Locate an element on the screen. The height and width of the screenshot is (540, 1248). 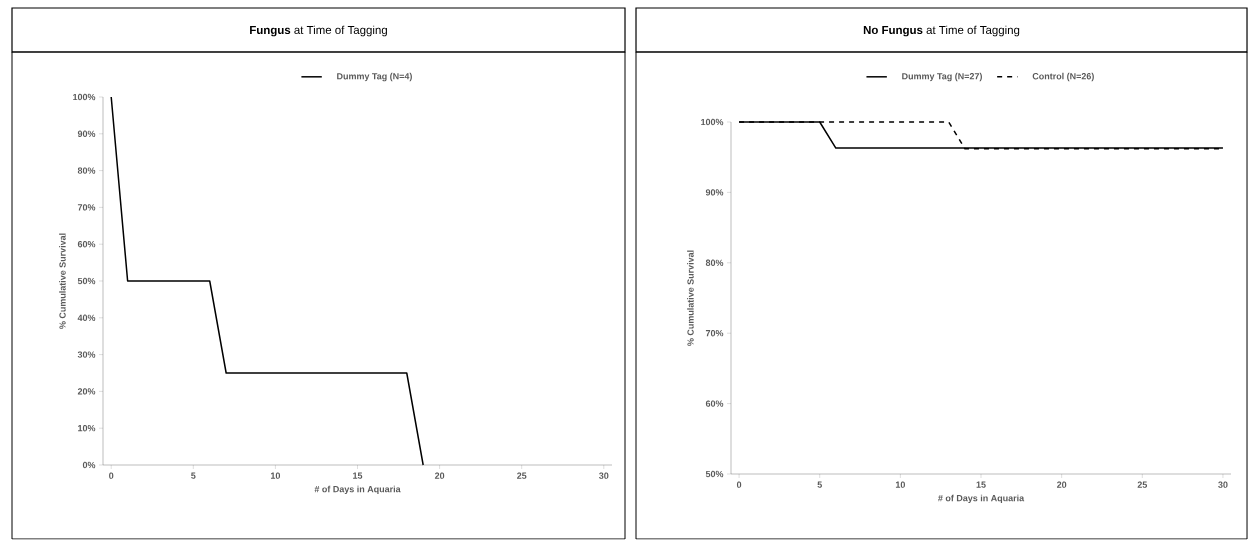
legend-label: Dummy Tag (N=27) is located at coordinates (942, 77).